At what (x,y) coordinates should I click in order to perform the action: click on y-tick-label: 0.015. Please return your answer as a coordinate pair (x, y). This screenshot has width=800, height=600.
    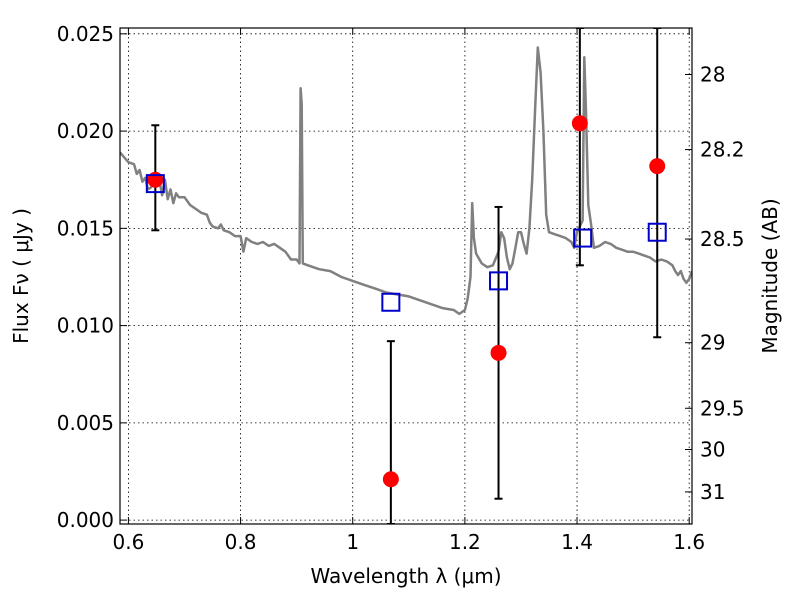
    Looking at the image, I should click on (85, 228).